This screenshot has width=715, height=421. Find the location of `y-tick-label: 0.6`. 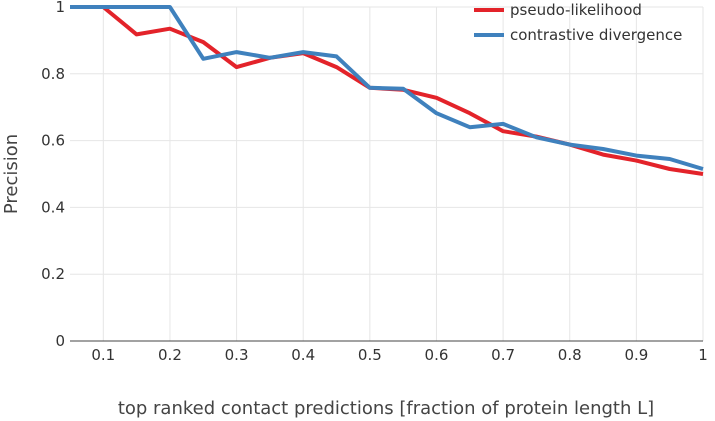

y-tick-label: 0.6 is located at coordinates (53, 141).